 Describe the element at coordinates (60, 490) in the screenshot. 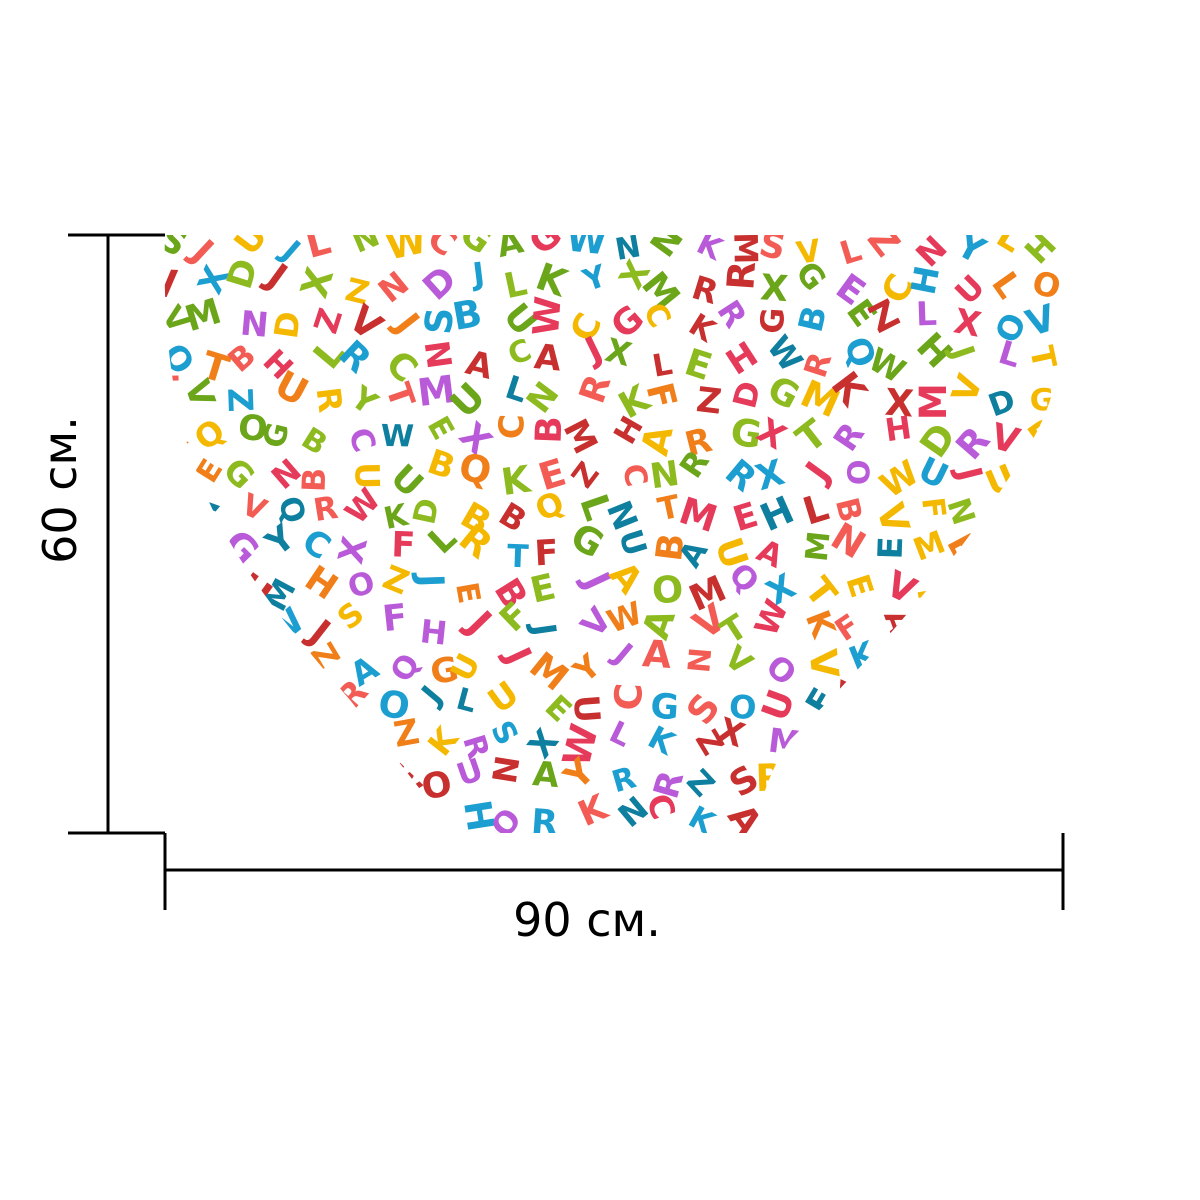

I see `height-label: 60 см.` at that location.